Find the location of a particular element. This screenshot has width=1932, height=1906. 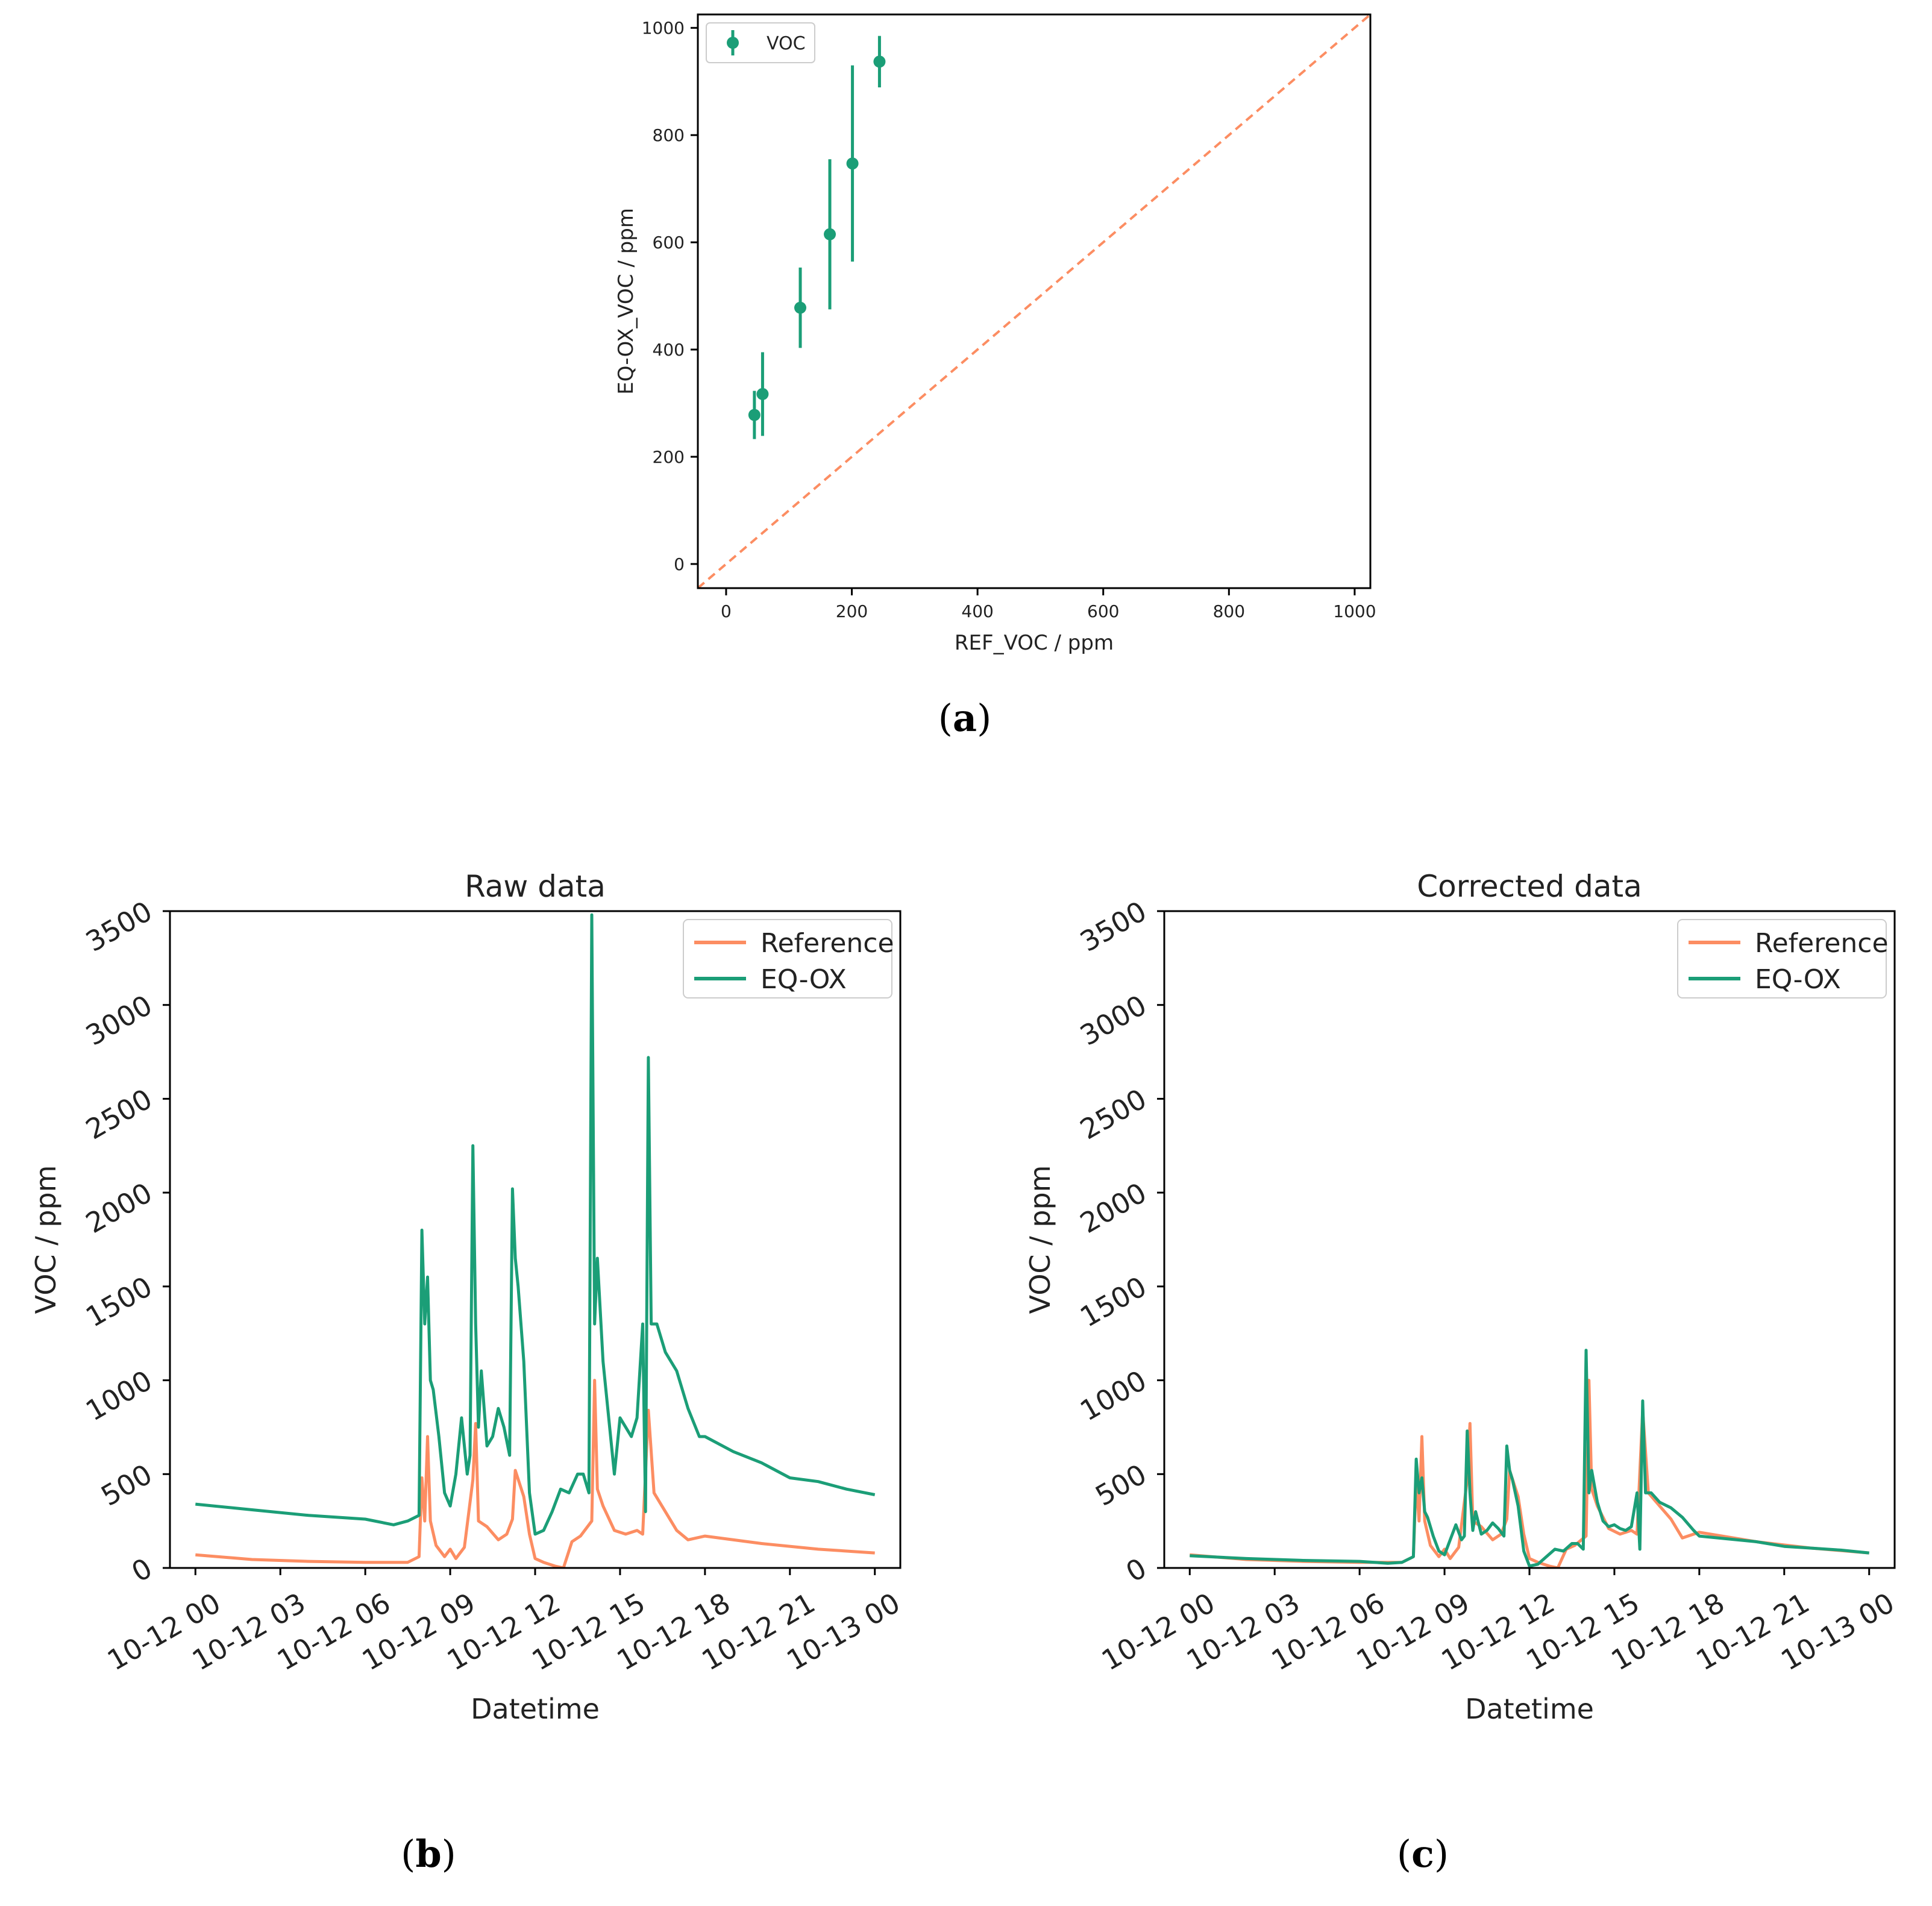

x-axis-label: REF_VOC / ppm is located at coordinates (1034, 643).